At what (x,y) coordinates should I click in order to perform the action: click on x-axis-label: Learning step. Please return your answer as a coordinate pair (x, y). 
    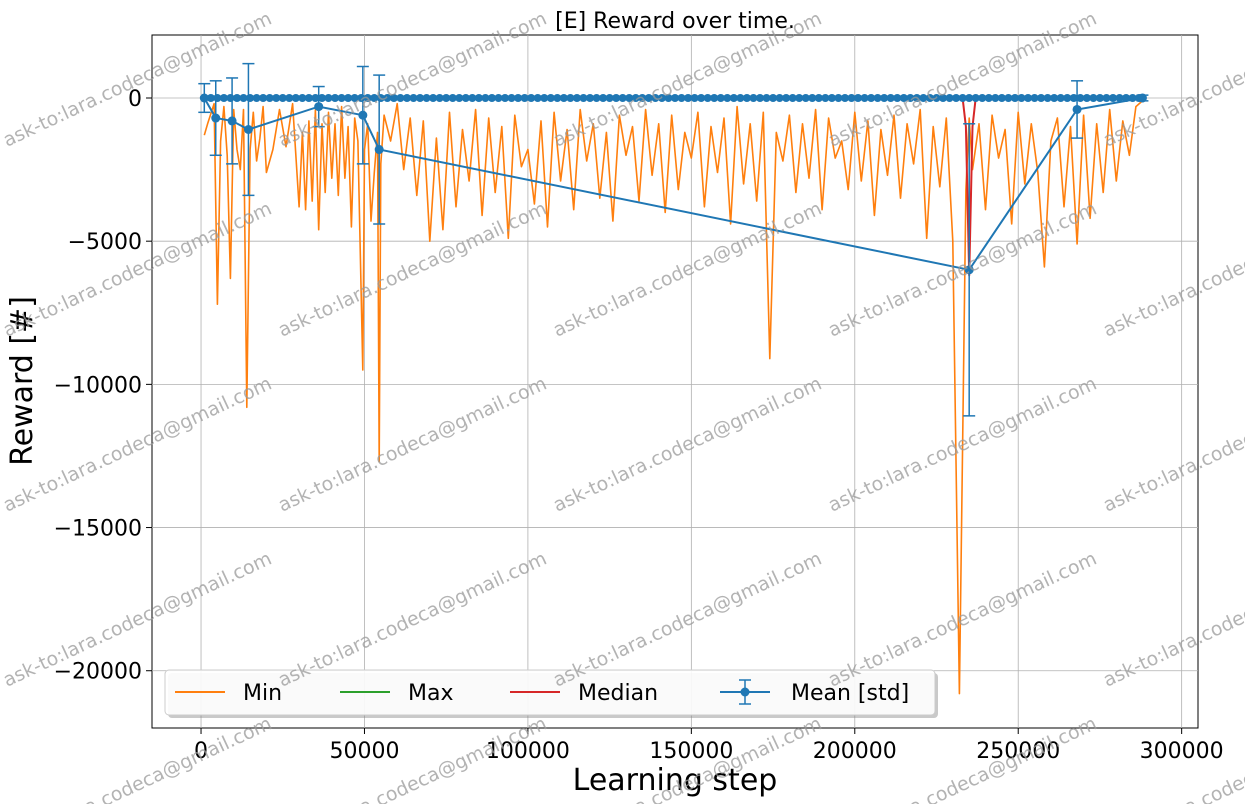
    Looking at the image, I should click on (675, 780).